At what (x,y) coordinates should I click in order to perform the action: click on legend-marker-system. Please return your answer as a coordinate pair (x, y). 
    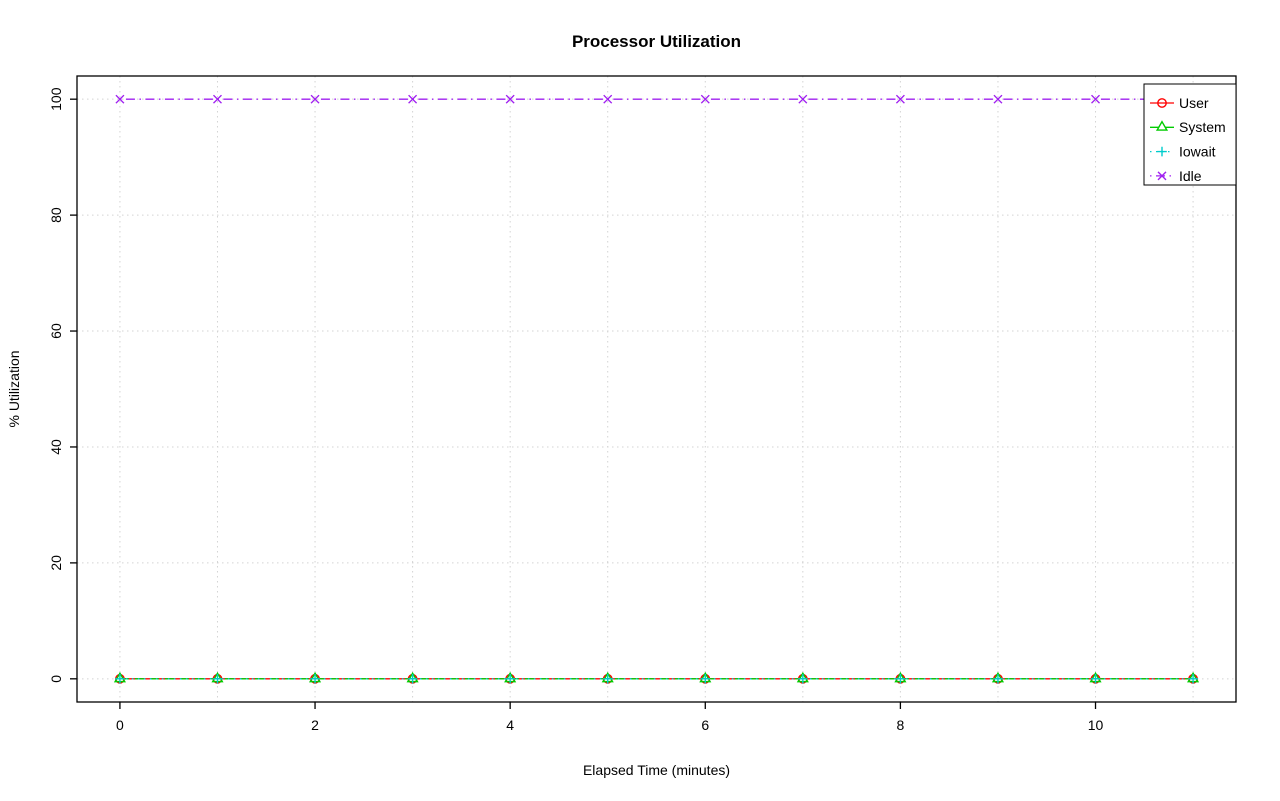
    Looking at the image, I should click on (1162, 125).